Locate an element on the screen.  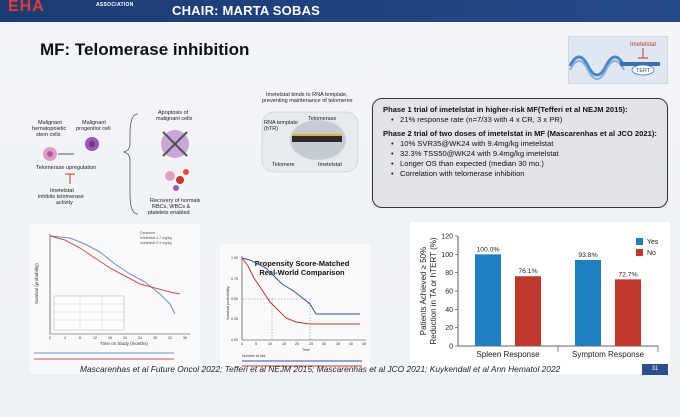
km-mid-ytick: 0.50 is located at coordinates (234, 299).